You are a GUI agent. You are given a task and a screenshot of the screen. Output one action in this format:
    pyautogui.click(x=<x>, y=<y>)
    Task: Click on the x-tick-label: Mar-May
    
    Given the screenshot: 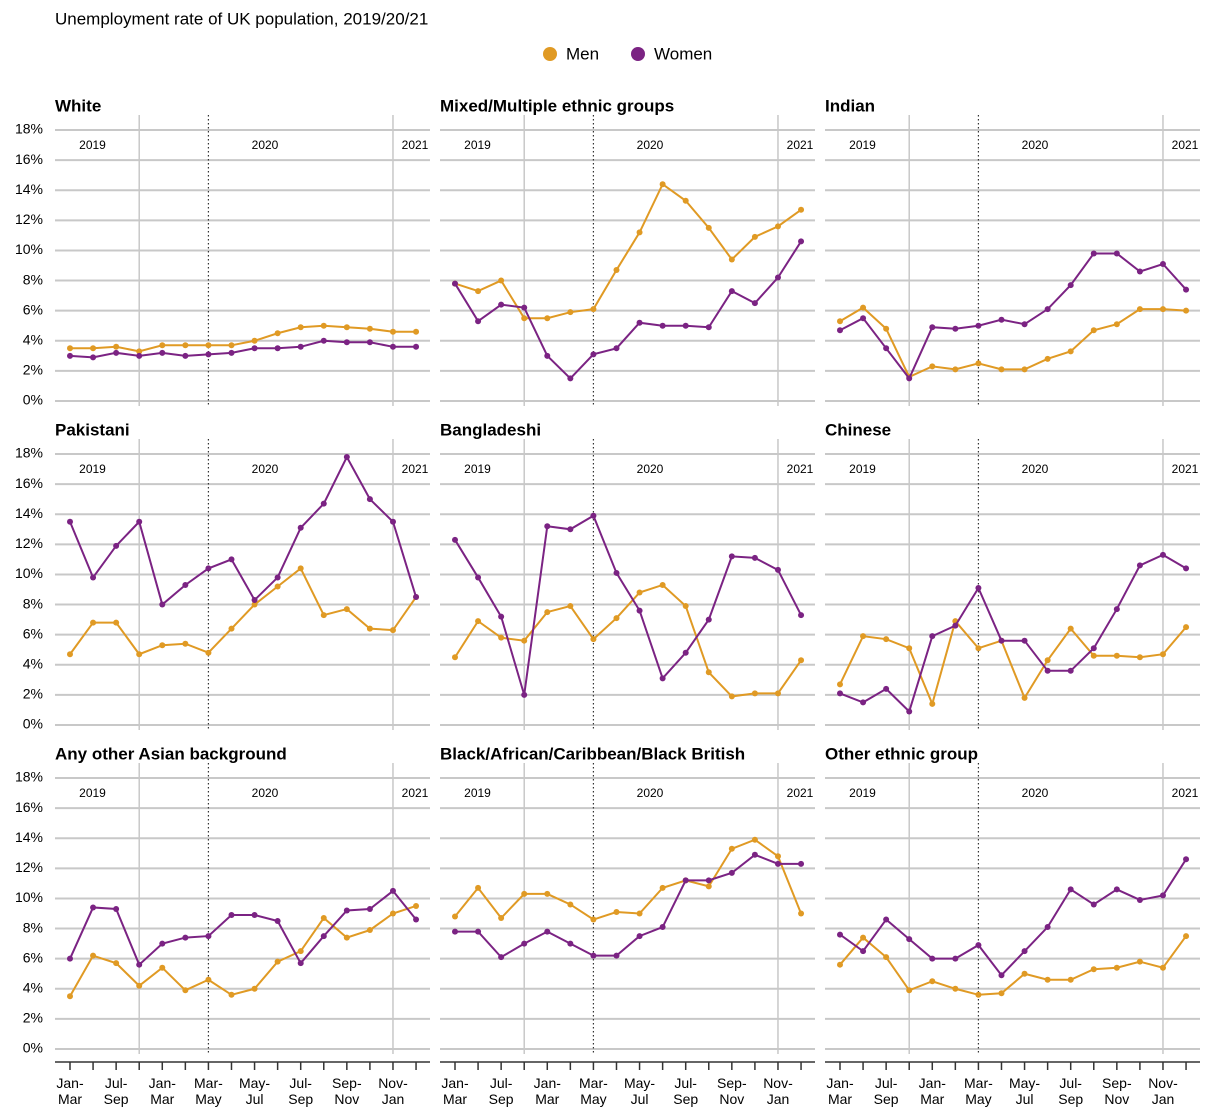 What is the action you would take?
    pyautogui.click(x=978, y=1091)
    